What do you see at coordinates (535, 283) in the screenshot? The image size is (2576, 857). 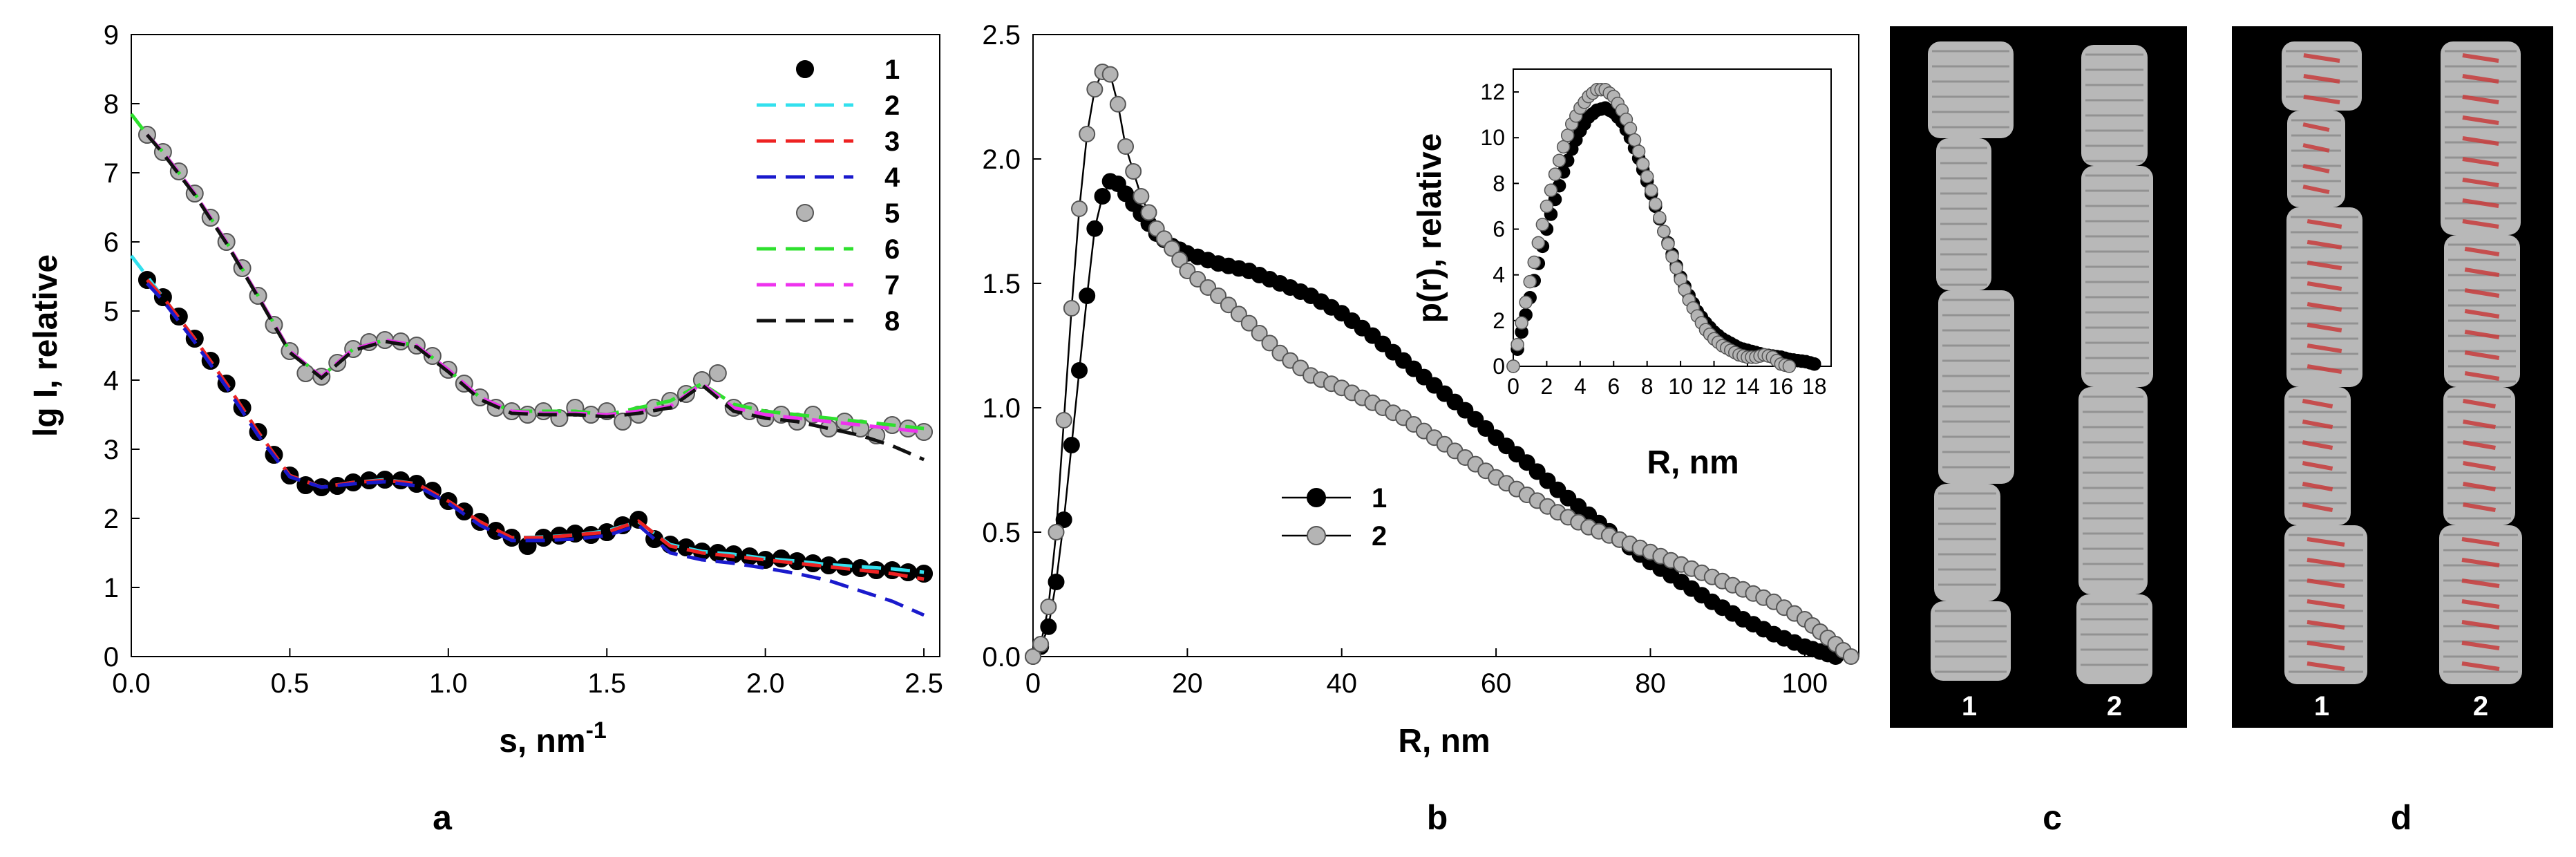 I see `a-series-7-line` at bounding box center [535, 283].